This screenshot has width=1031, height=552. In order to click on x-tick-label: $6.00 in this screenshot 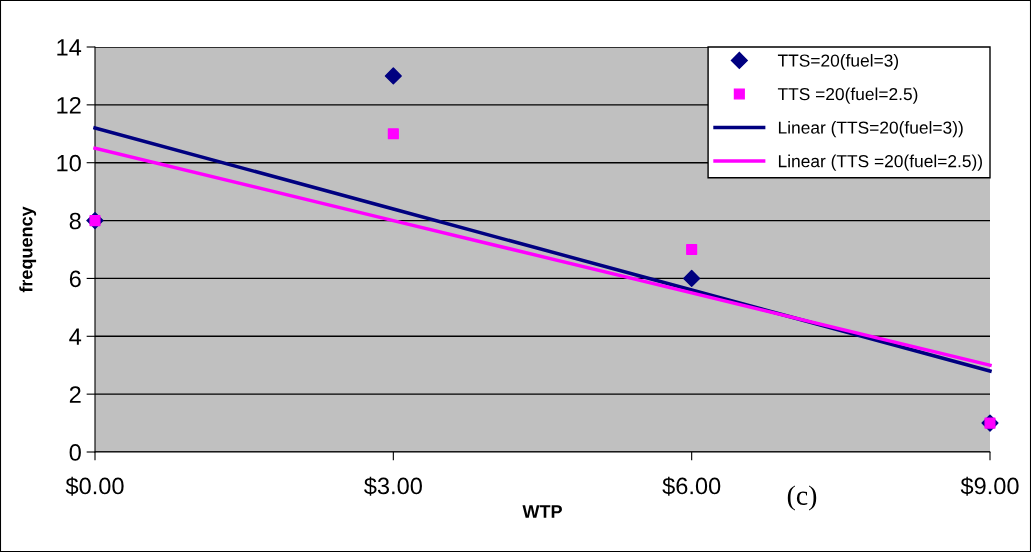, I will do `click(691, 486)`.